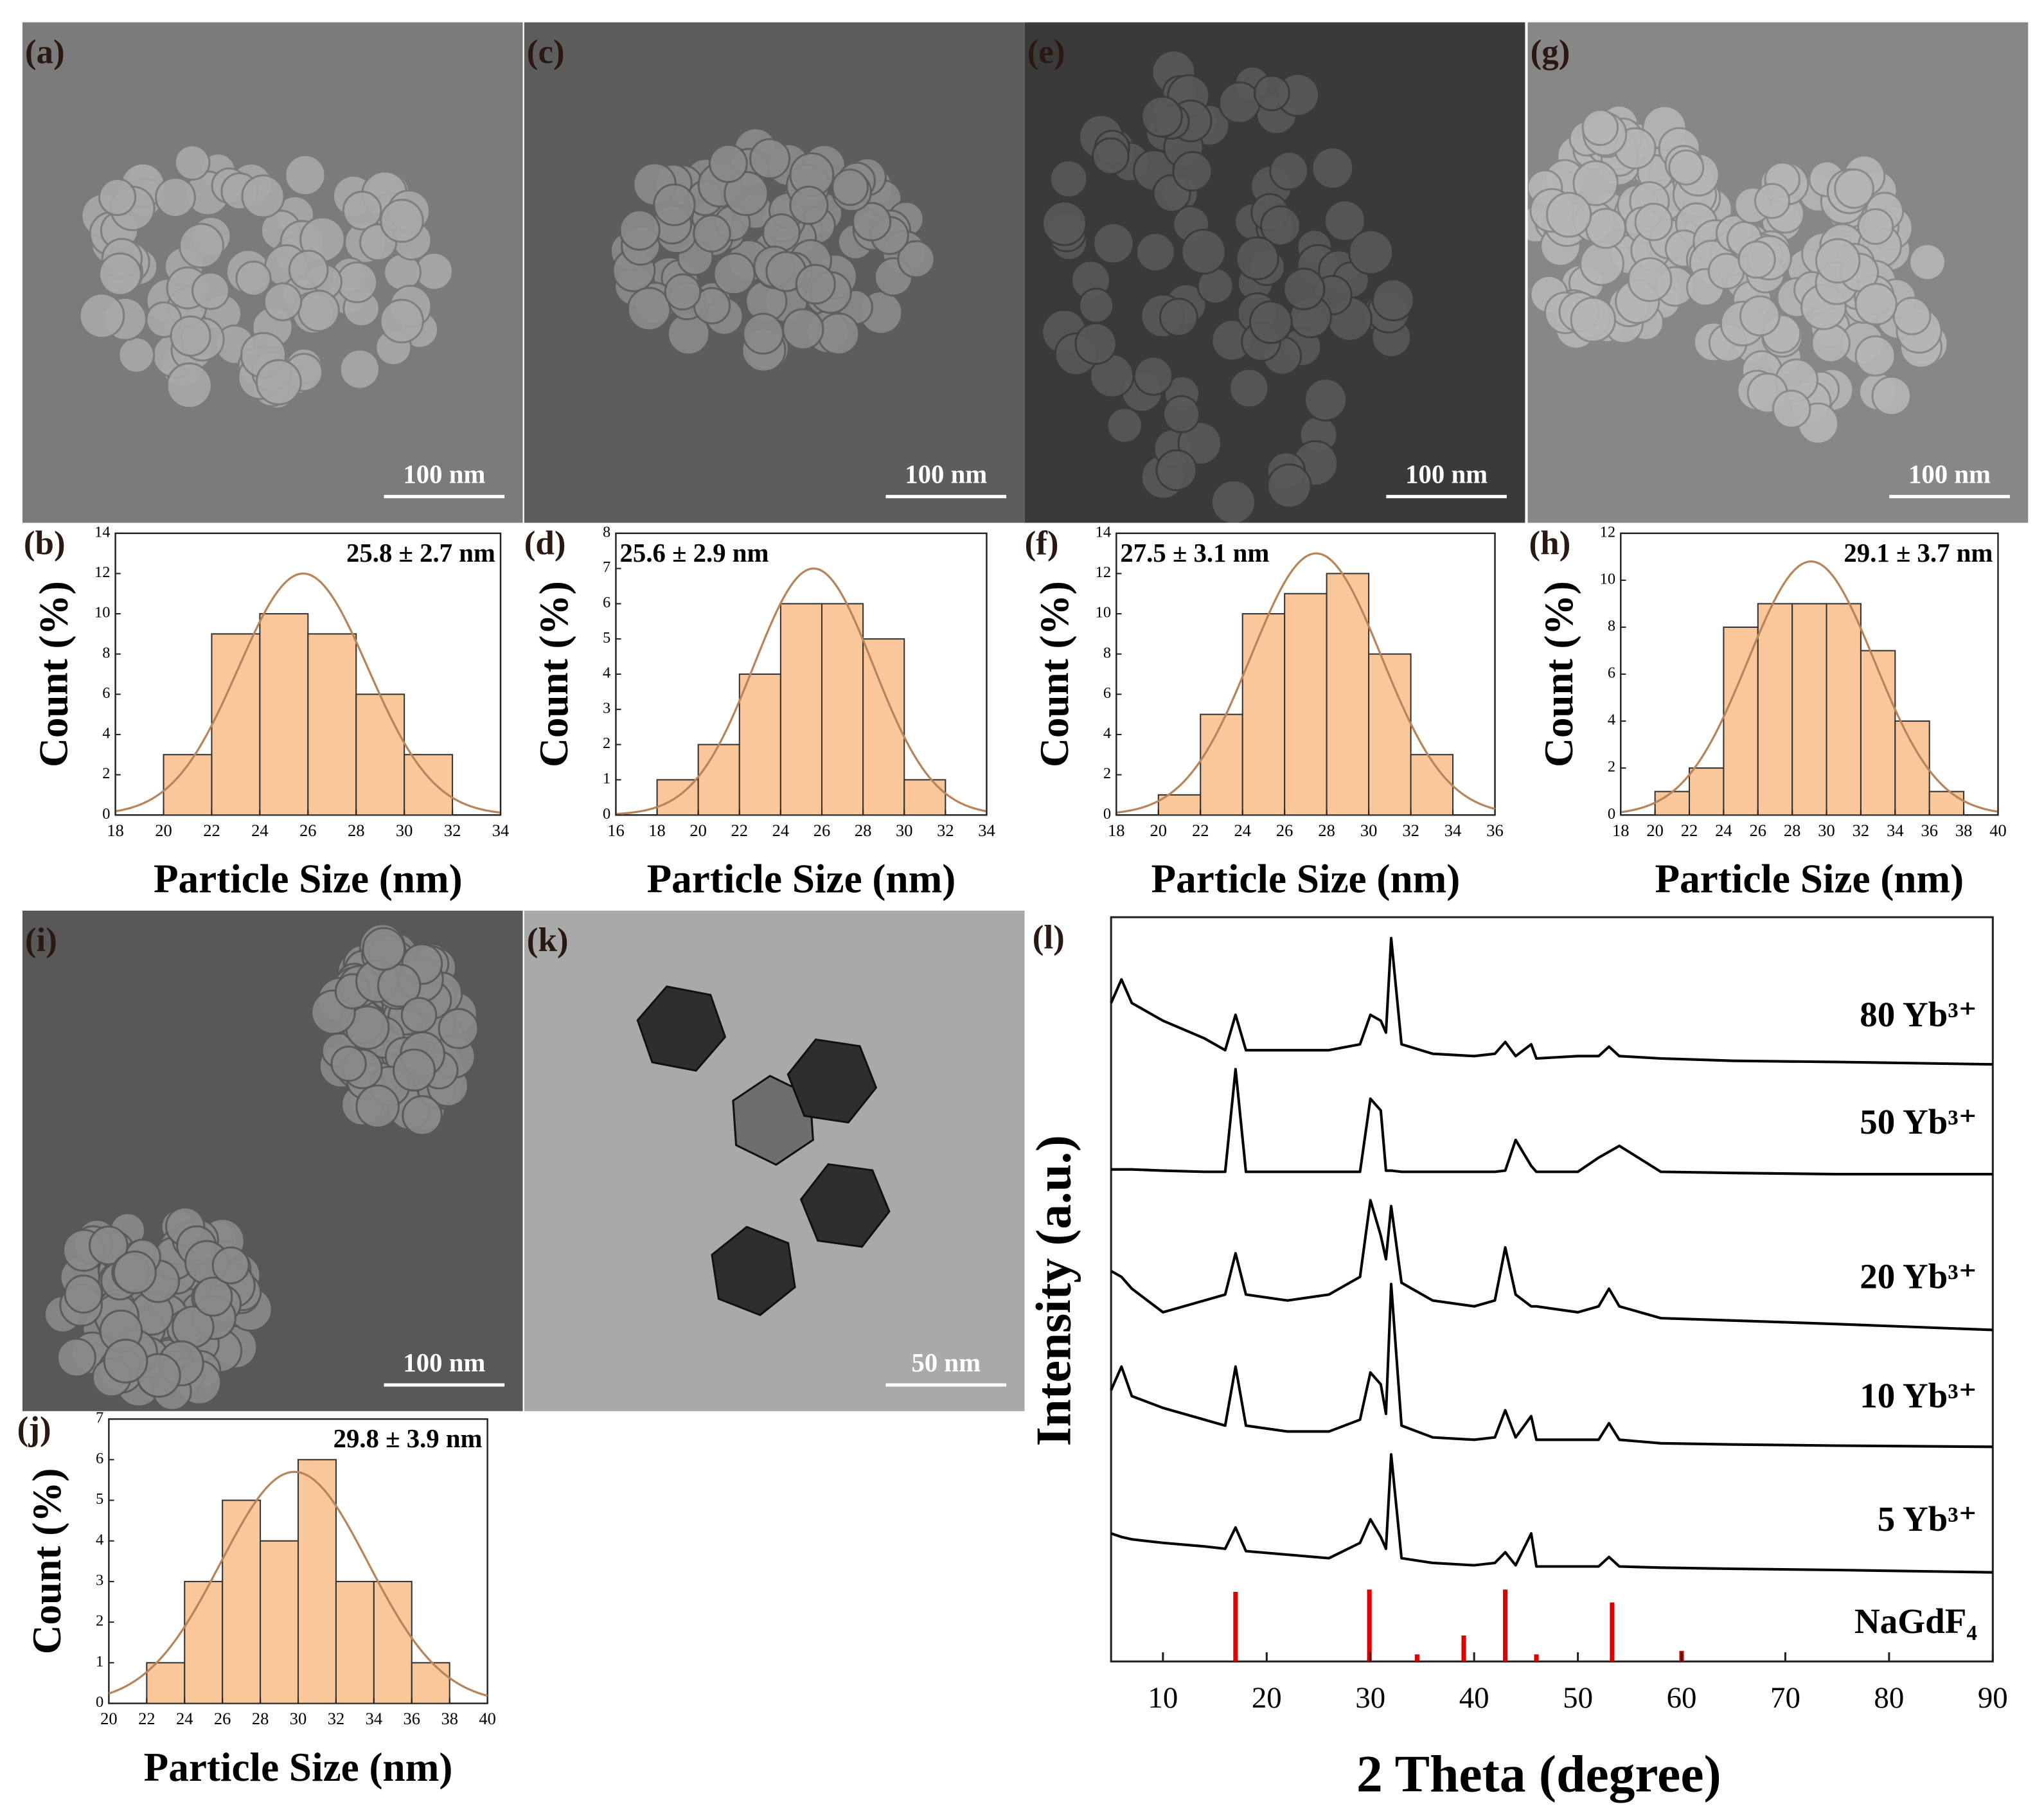 The height and width of the screenshot is (1820, 2044). I want to click on annotation: 27.5 ± 3.1 nm, so click(1194, 553).